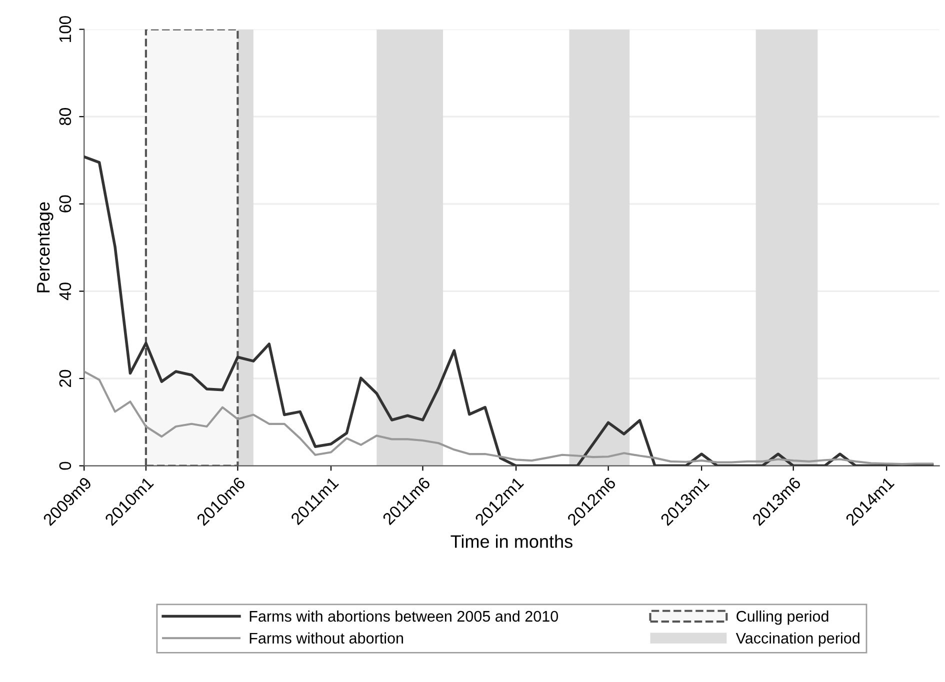 This screenshot has width=945, height=682. What do you see at coordinates (327, 638) in the screenshot?
I see `legend-label: Farms without abortion` at bounding box center [327, 638].